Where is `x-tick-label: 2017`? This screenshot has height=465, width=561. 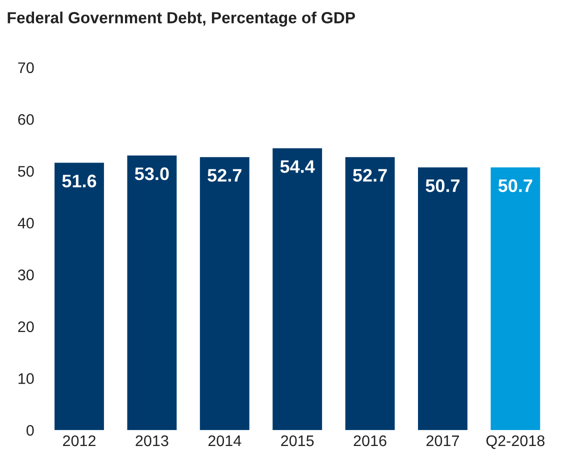
x-tick-label: 2017 is located at coordinates (442, 440).